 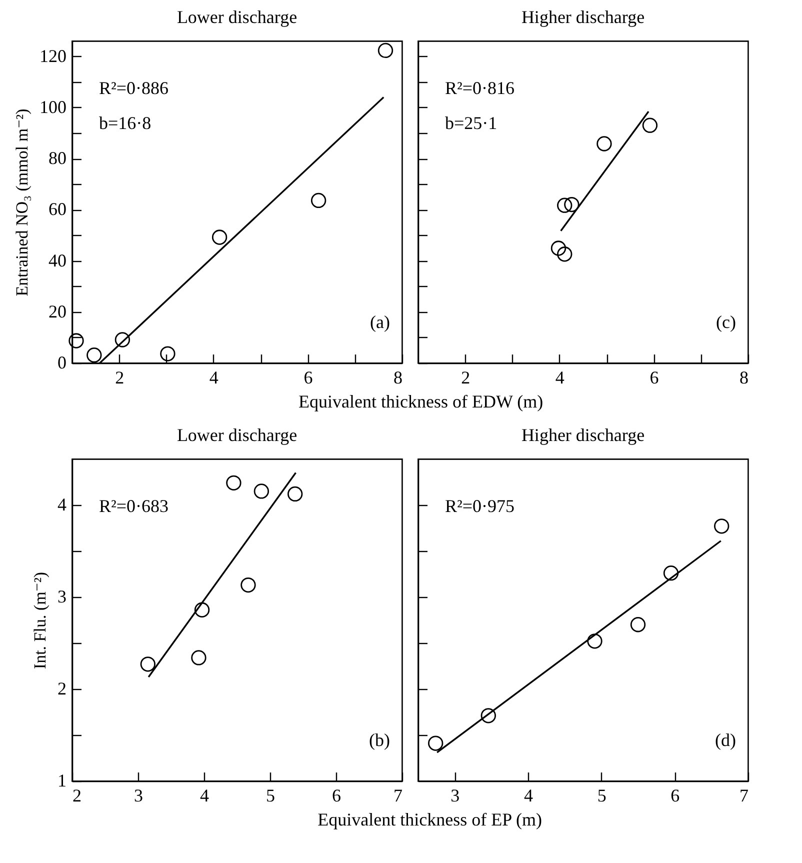 What do you see at coordinates (57, 260) in the screenshot?
I see `y-tick-label: 40` at bounding box center [57, 260].